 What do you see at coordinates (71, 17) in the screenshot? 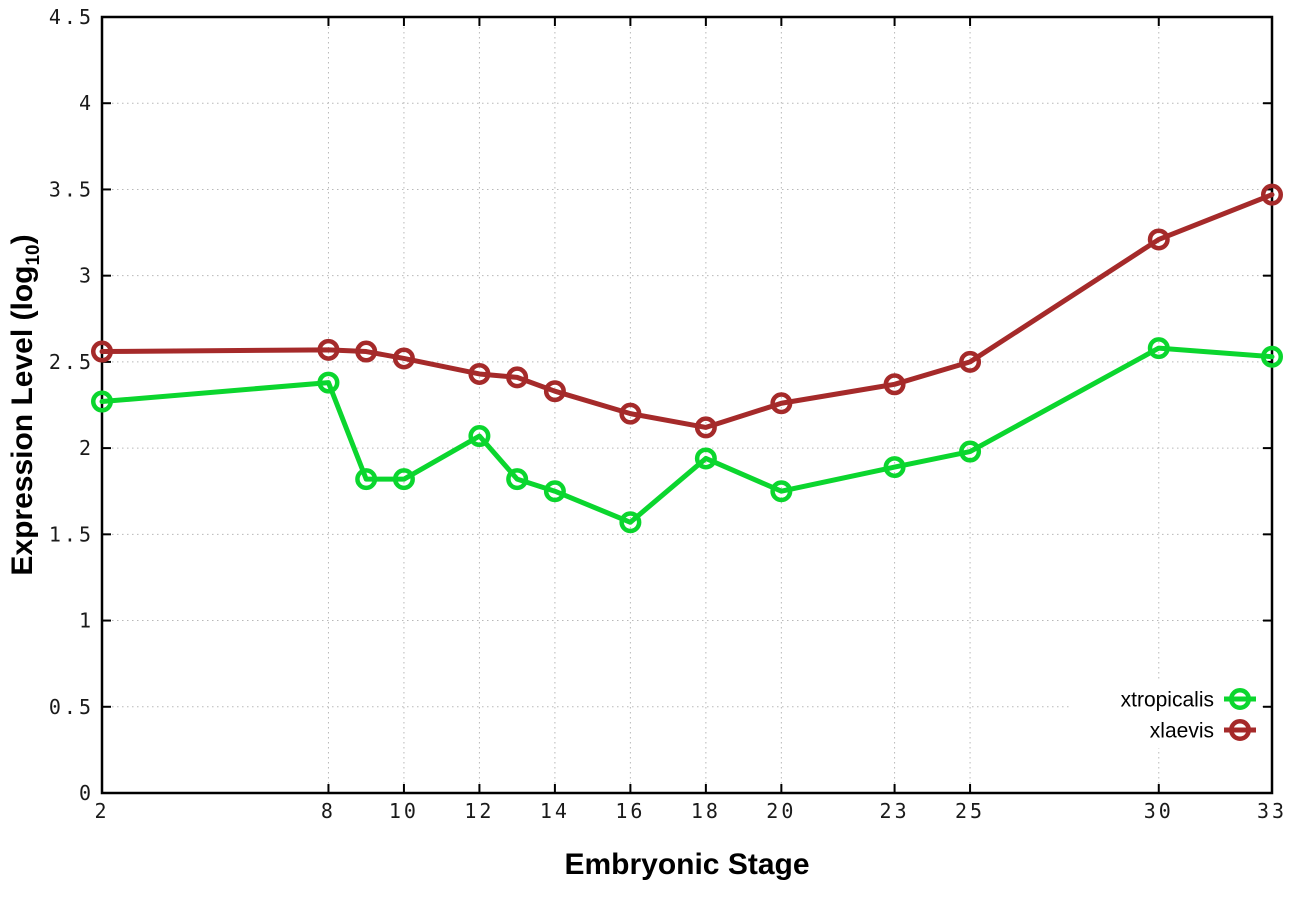
I see `y-tick-label-4.5: 4.5` at bounding box center [71, 17].